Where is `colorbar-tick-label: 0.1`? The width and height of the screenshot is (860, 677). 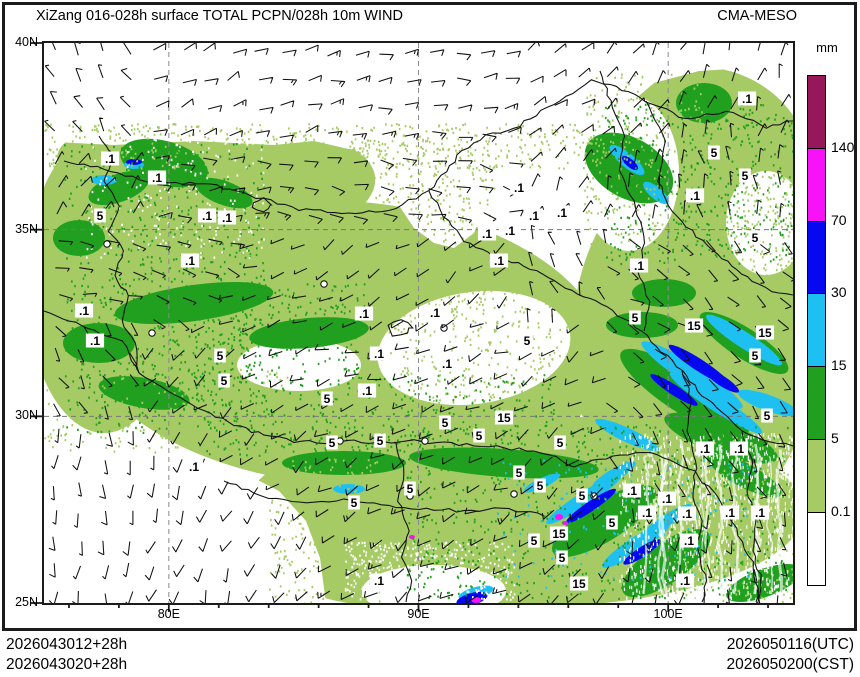
colorbar-tick-label: 0.1 is located at coordinates (841, 510).